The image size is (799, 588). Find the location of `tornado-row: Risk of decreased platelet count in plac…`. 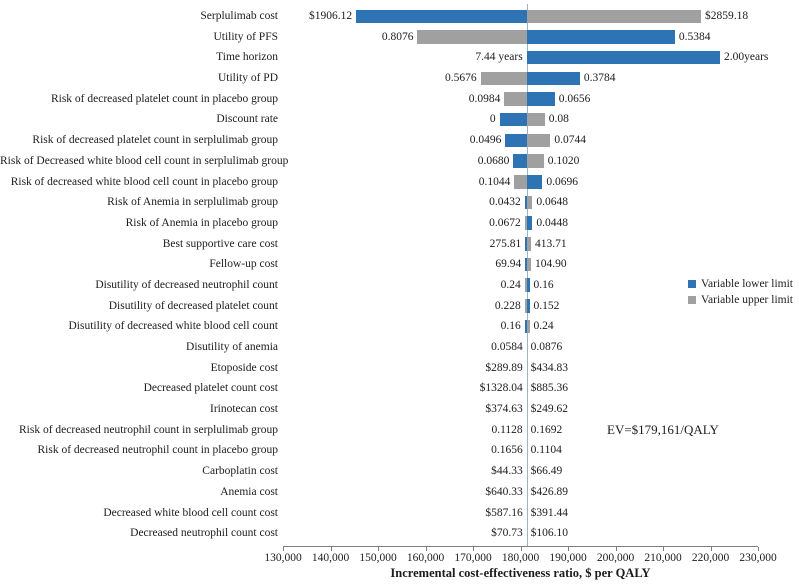

tornado-row: Risk of decreased platelet count in plac… is located at coordinates (399, 99).